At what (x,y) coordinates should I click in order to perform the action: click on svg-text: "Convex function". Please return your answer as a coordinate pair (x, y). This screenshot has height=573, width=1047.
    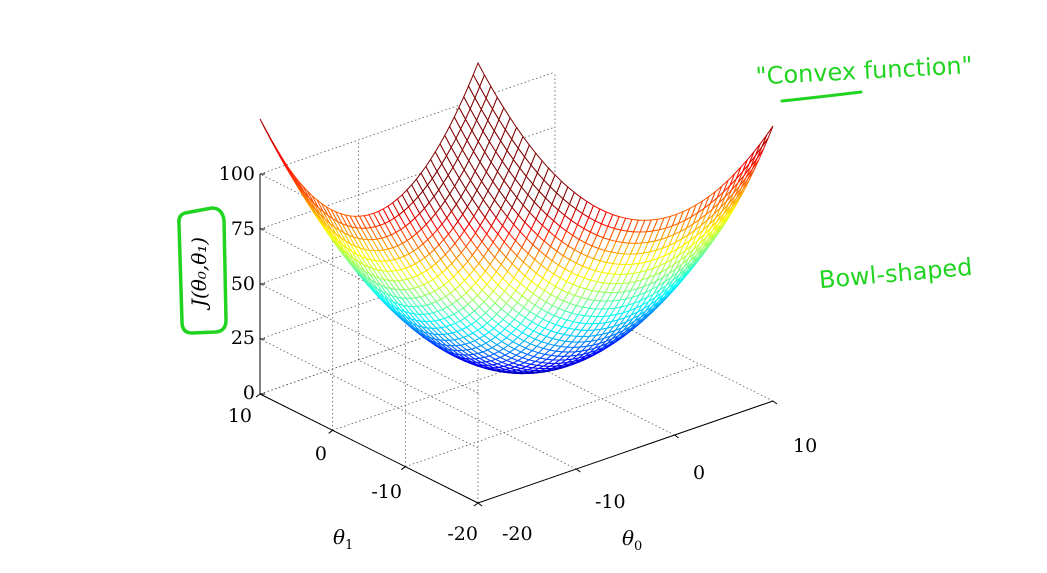
    Looking at the image, I should click on (864, 70).